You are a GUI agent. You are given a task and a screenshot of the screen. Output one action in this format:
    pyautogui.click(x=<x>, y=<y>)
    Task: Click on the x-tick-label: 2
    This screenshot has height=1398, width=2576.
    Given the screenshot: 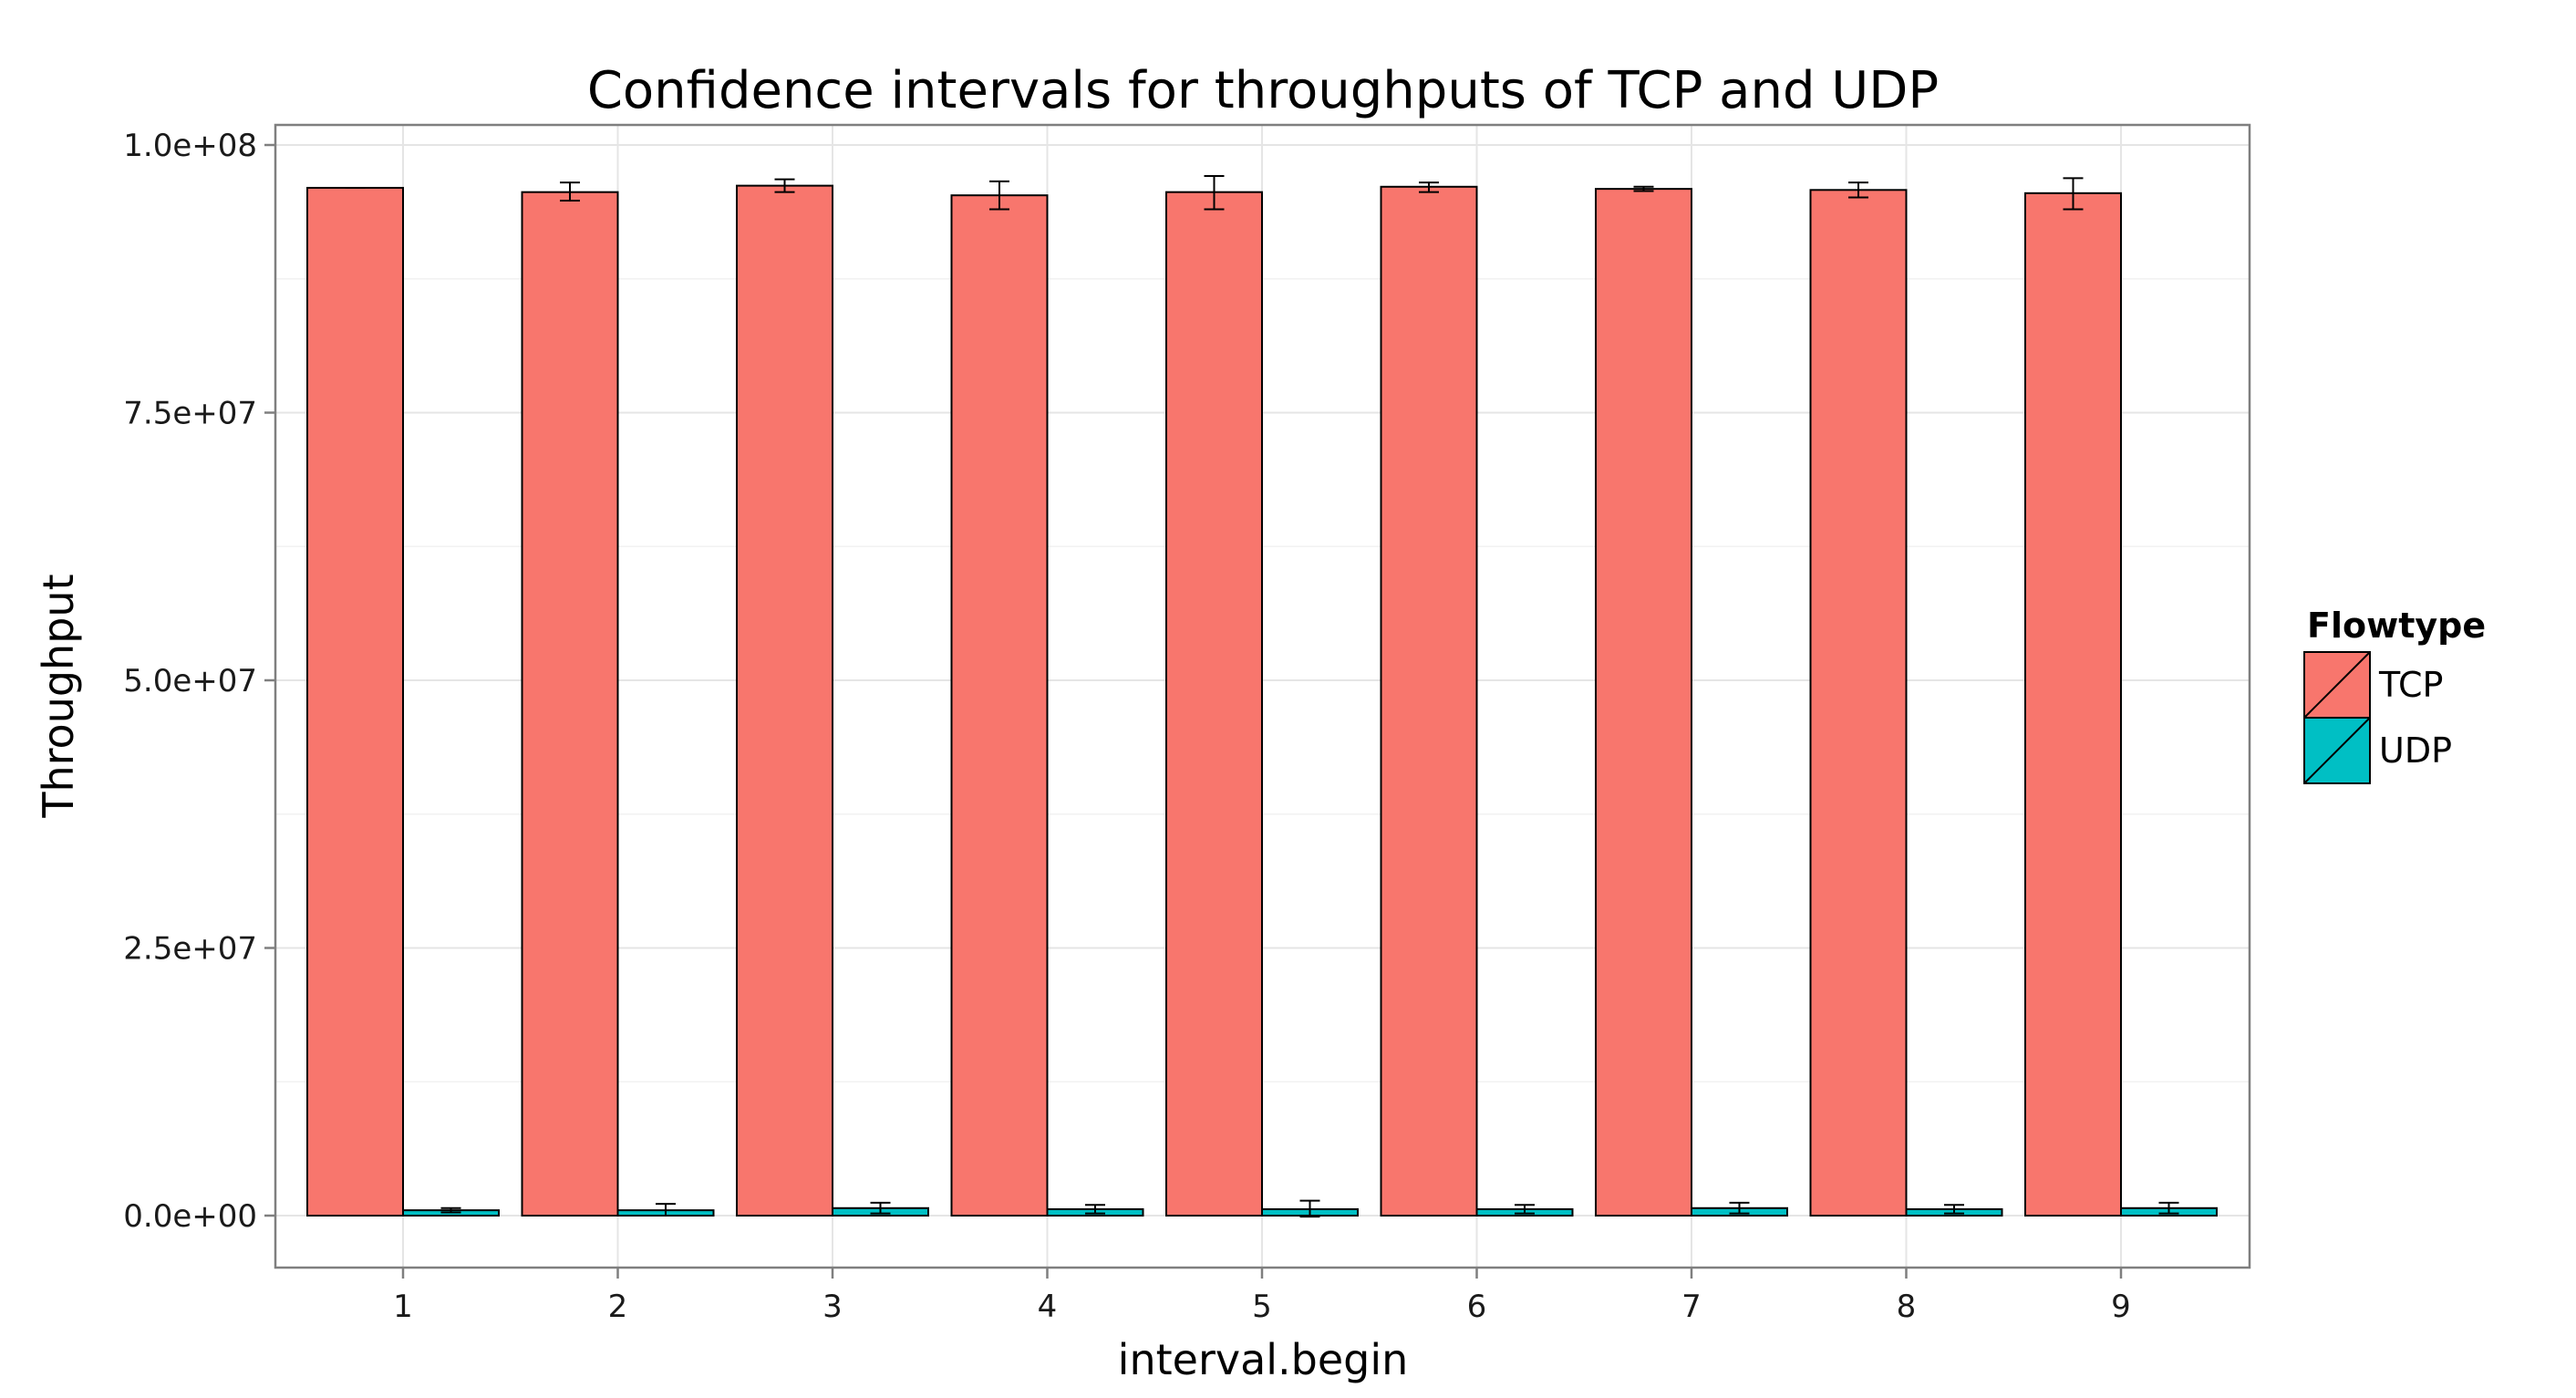 What is the action you would take?
    pyautogui.click(x=618, y=1307)
    